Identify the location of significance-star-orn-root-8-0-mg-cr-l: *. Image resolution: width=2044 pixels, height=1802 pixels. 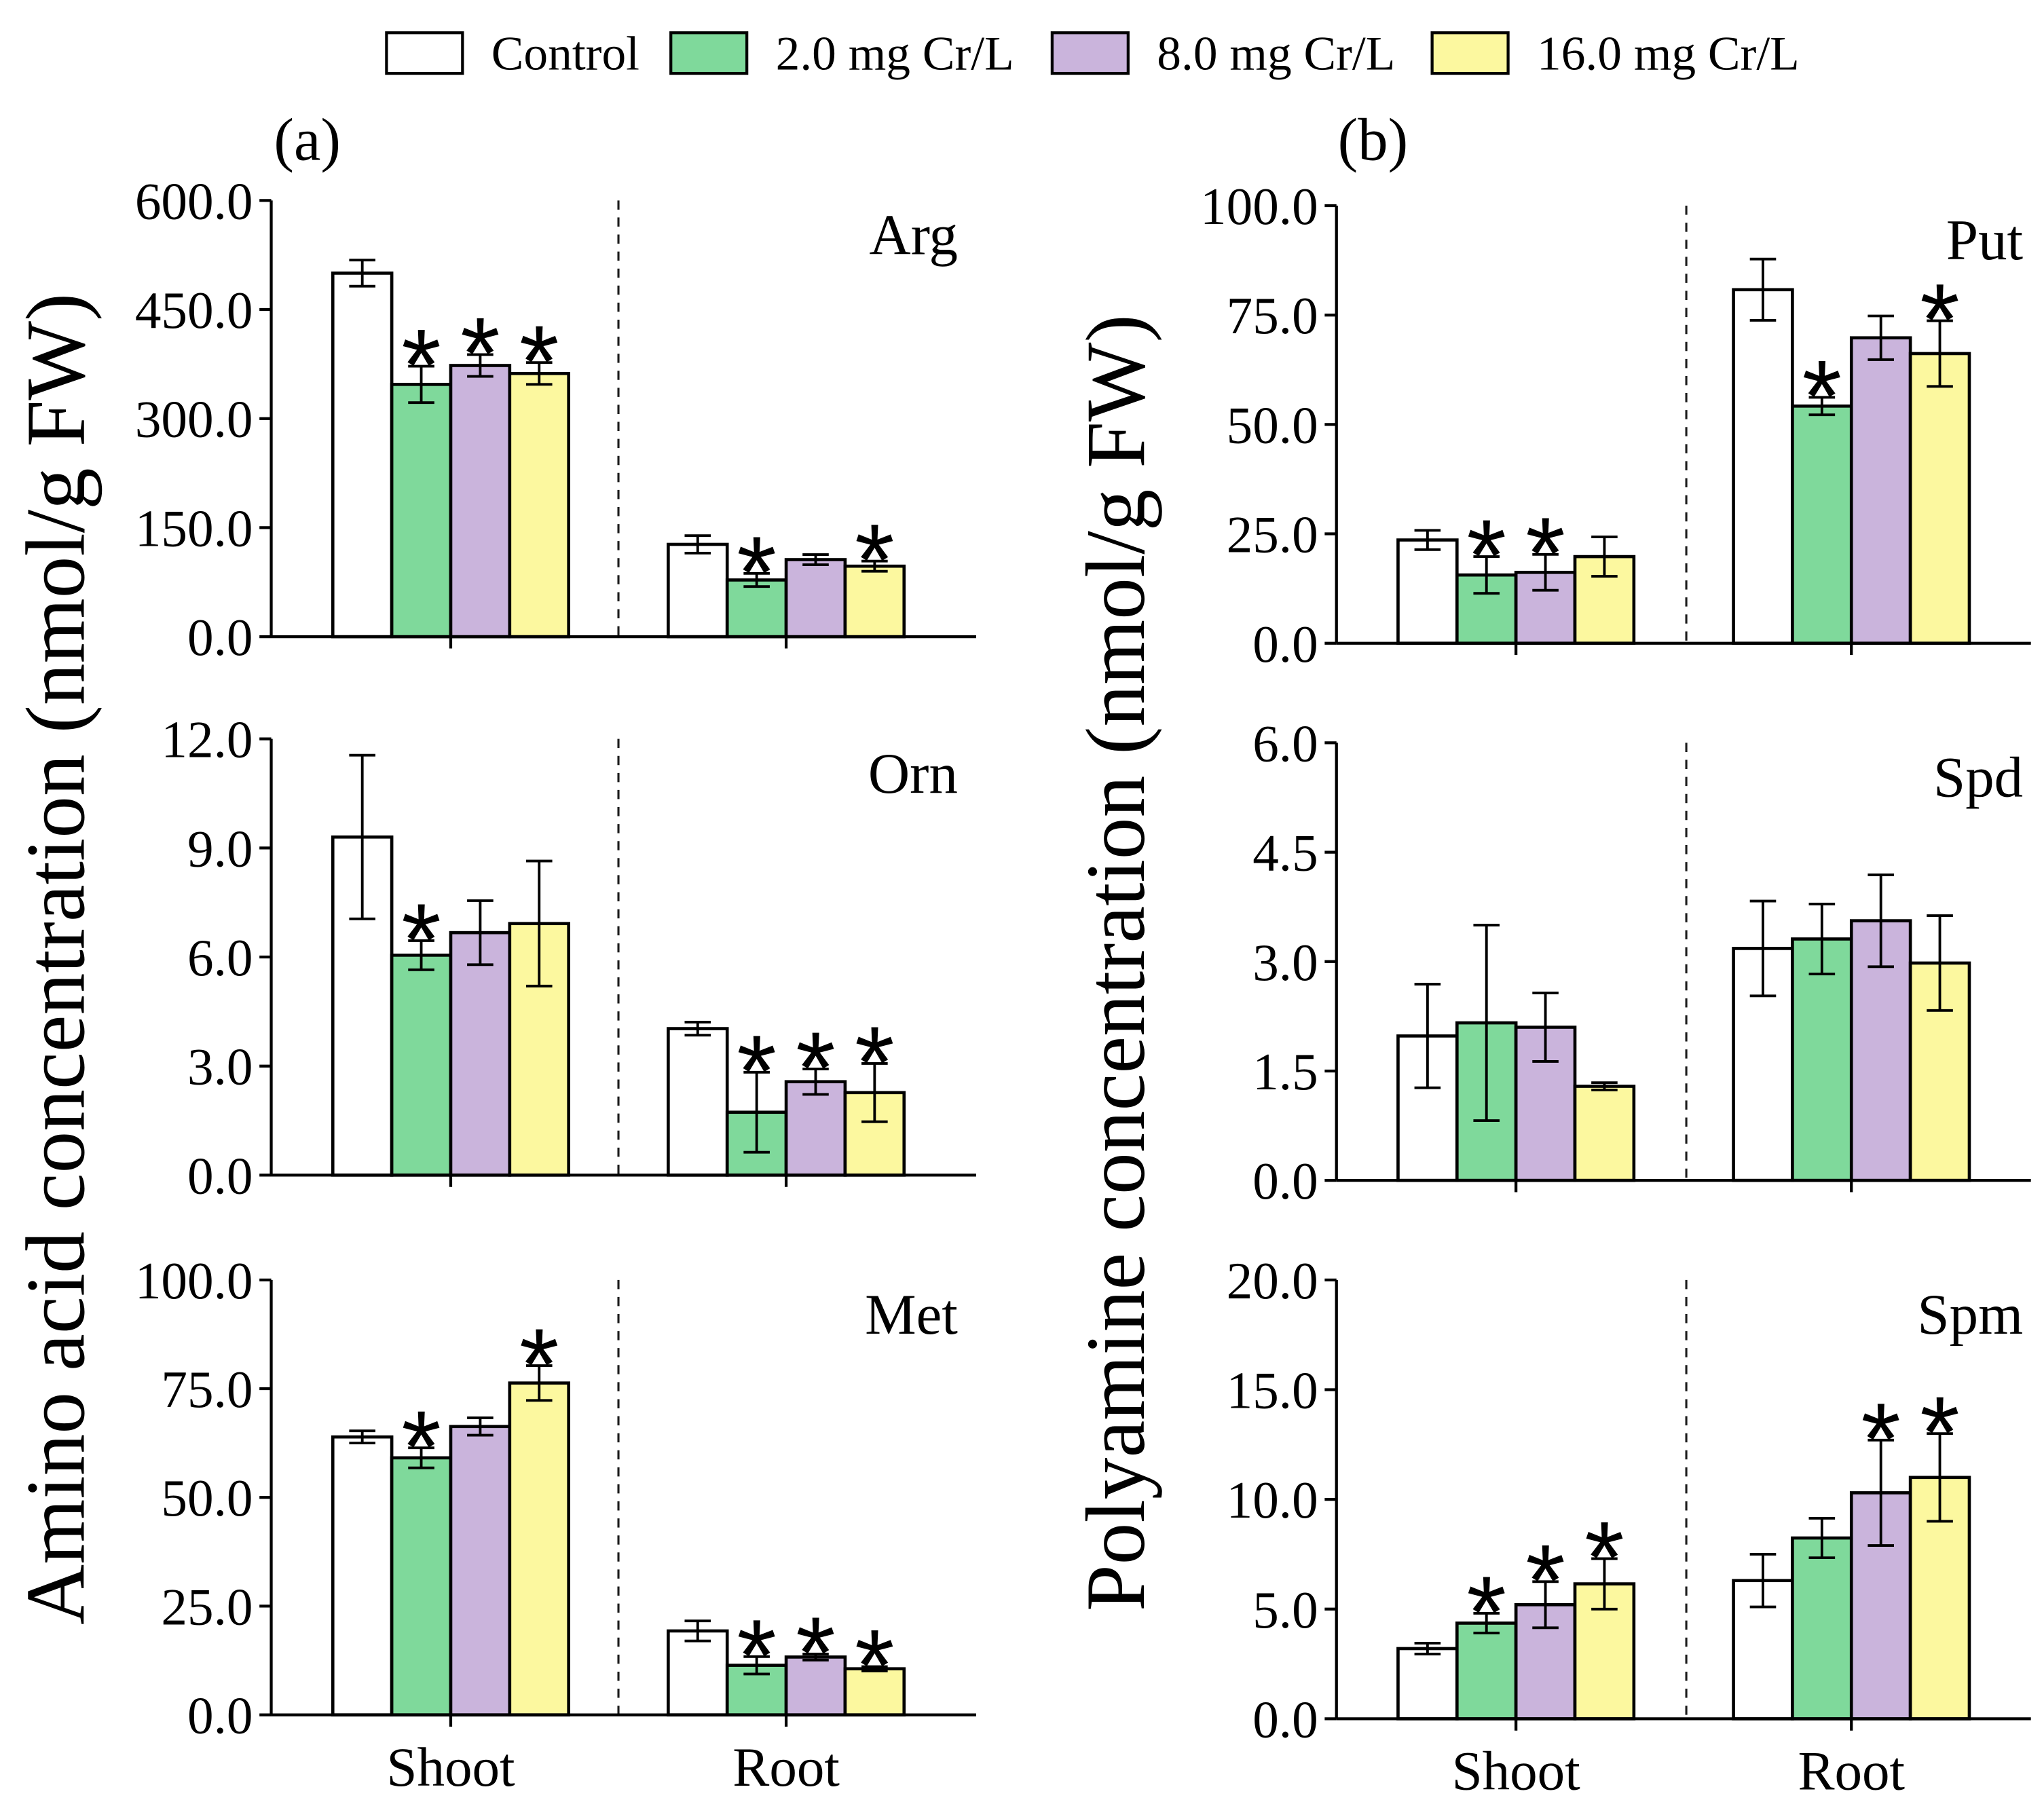
(816, 1068).